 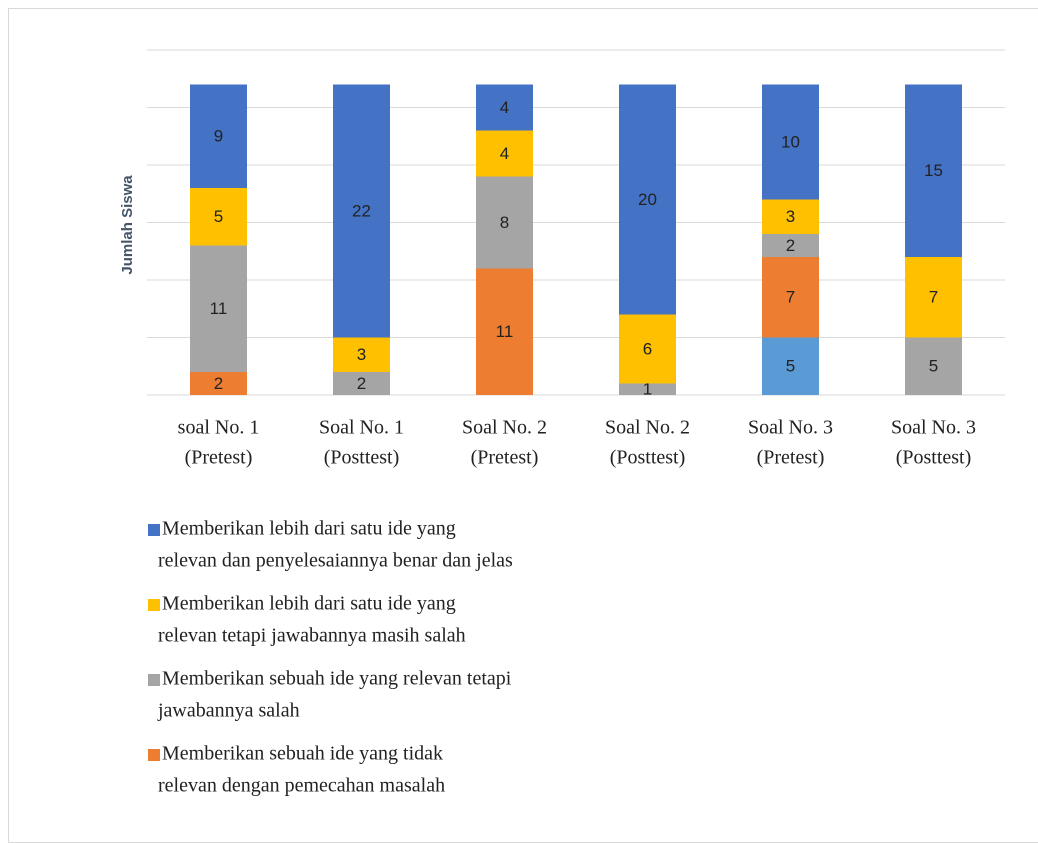 I want to click on legend-label: relevan dengan pemecahan masalah, so click(x=301, y=786).